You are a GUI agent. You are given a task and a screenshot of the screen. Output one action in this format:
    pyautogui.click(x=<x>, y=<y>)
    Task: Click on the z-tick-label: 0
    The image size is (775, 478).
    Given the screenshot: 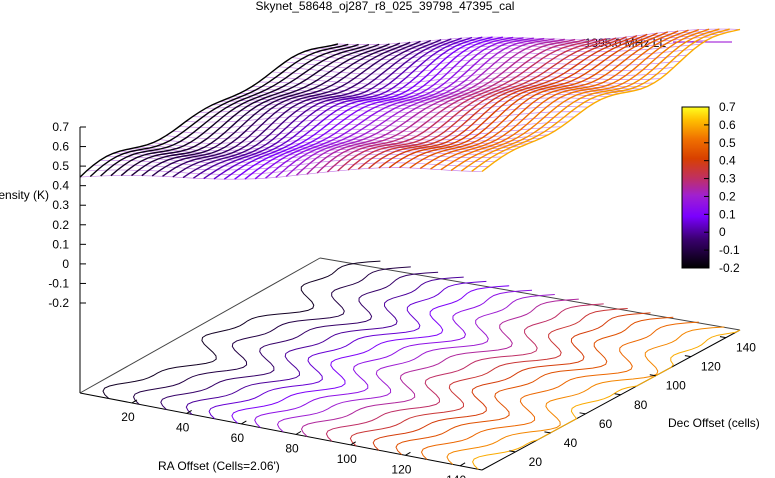 What is the action you would take?
    pyautogui.click(x=65, y=264)
    